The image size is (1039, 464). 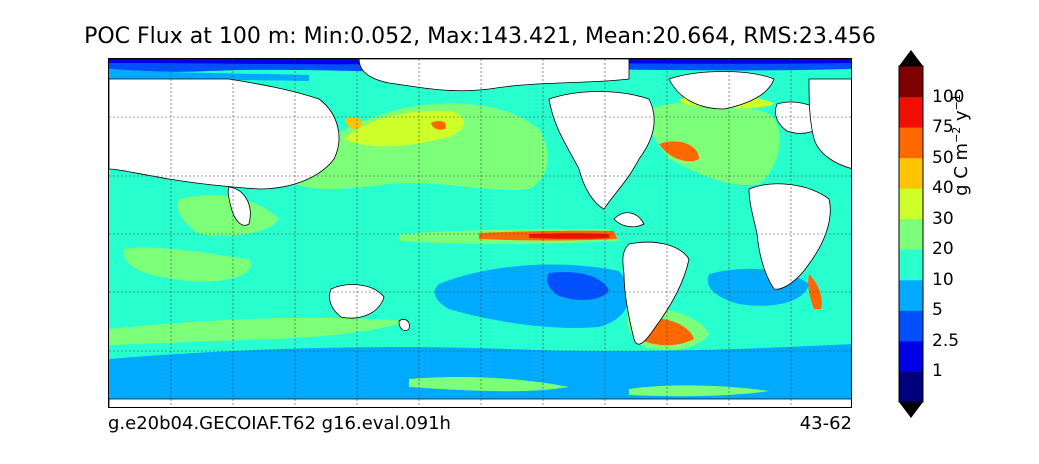 What do you see at coordinates (943, 127) in the screenshot?
I see `colorbar-tick-label: 75` at bounding box center [943, 127].